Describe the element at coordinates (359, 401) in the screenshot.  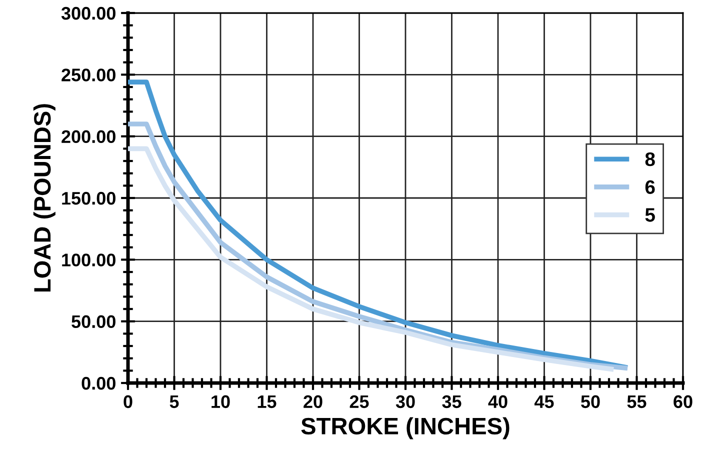
I see `x-tick-label: 25` at that location.